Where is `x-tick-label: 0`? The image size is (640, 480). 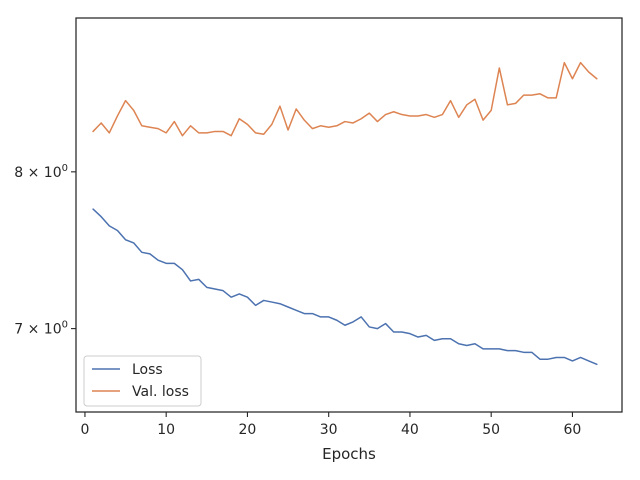 x-tick-label: 0 is located at coordinates (84, 430).